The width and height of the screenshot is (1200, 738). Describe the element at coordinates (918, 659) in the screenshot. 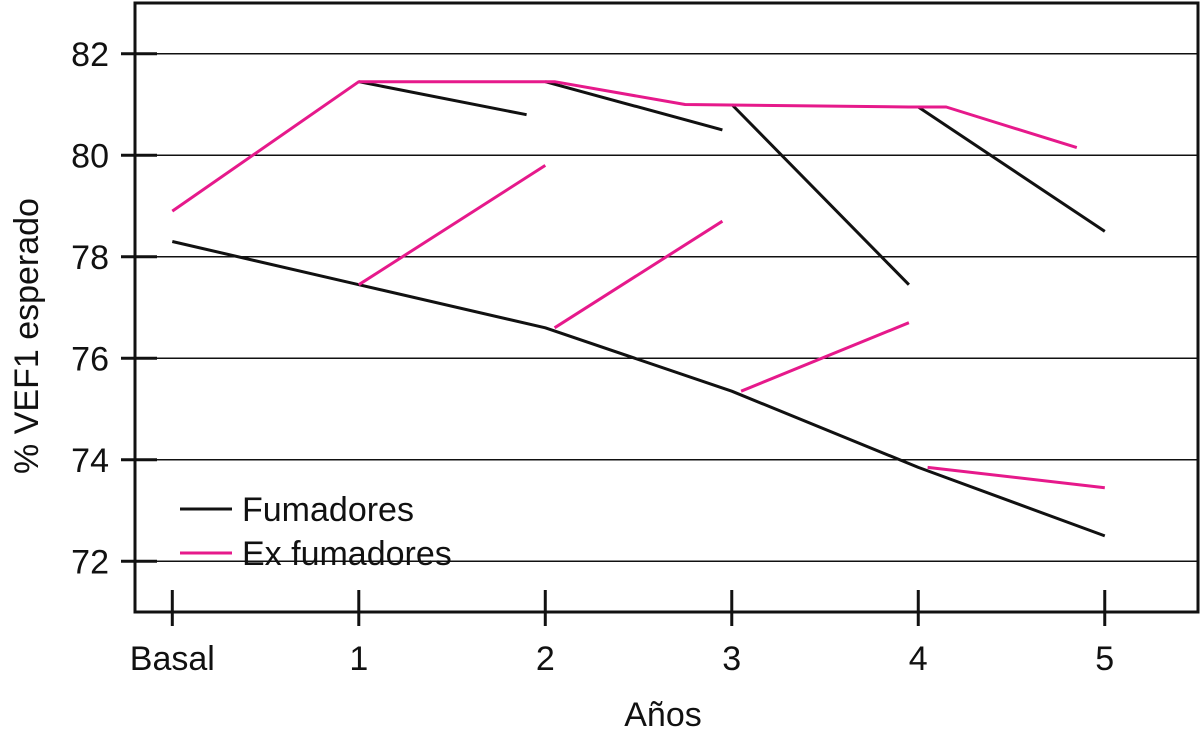

I see `x-tick-label: 4` at that location.